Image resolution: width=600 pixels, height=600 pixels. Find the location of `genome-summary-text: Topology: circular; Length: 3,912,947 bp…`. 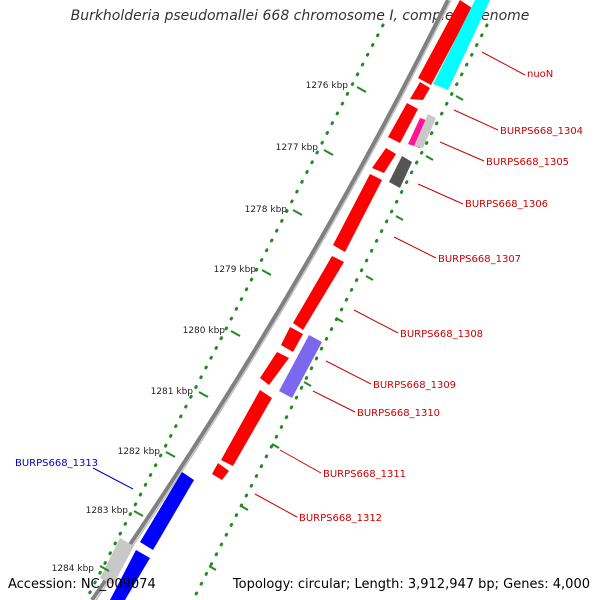

genome-summary-text: Topology: circular; Length: 3,912,947 bp… is located at coordinates (411, 584).